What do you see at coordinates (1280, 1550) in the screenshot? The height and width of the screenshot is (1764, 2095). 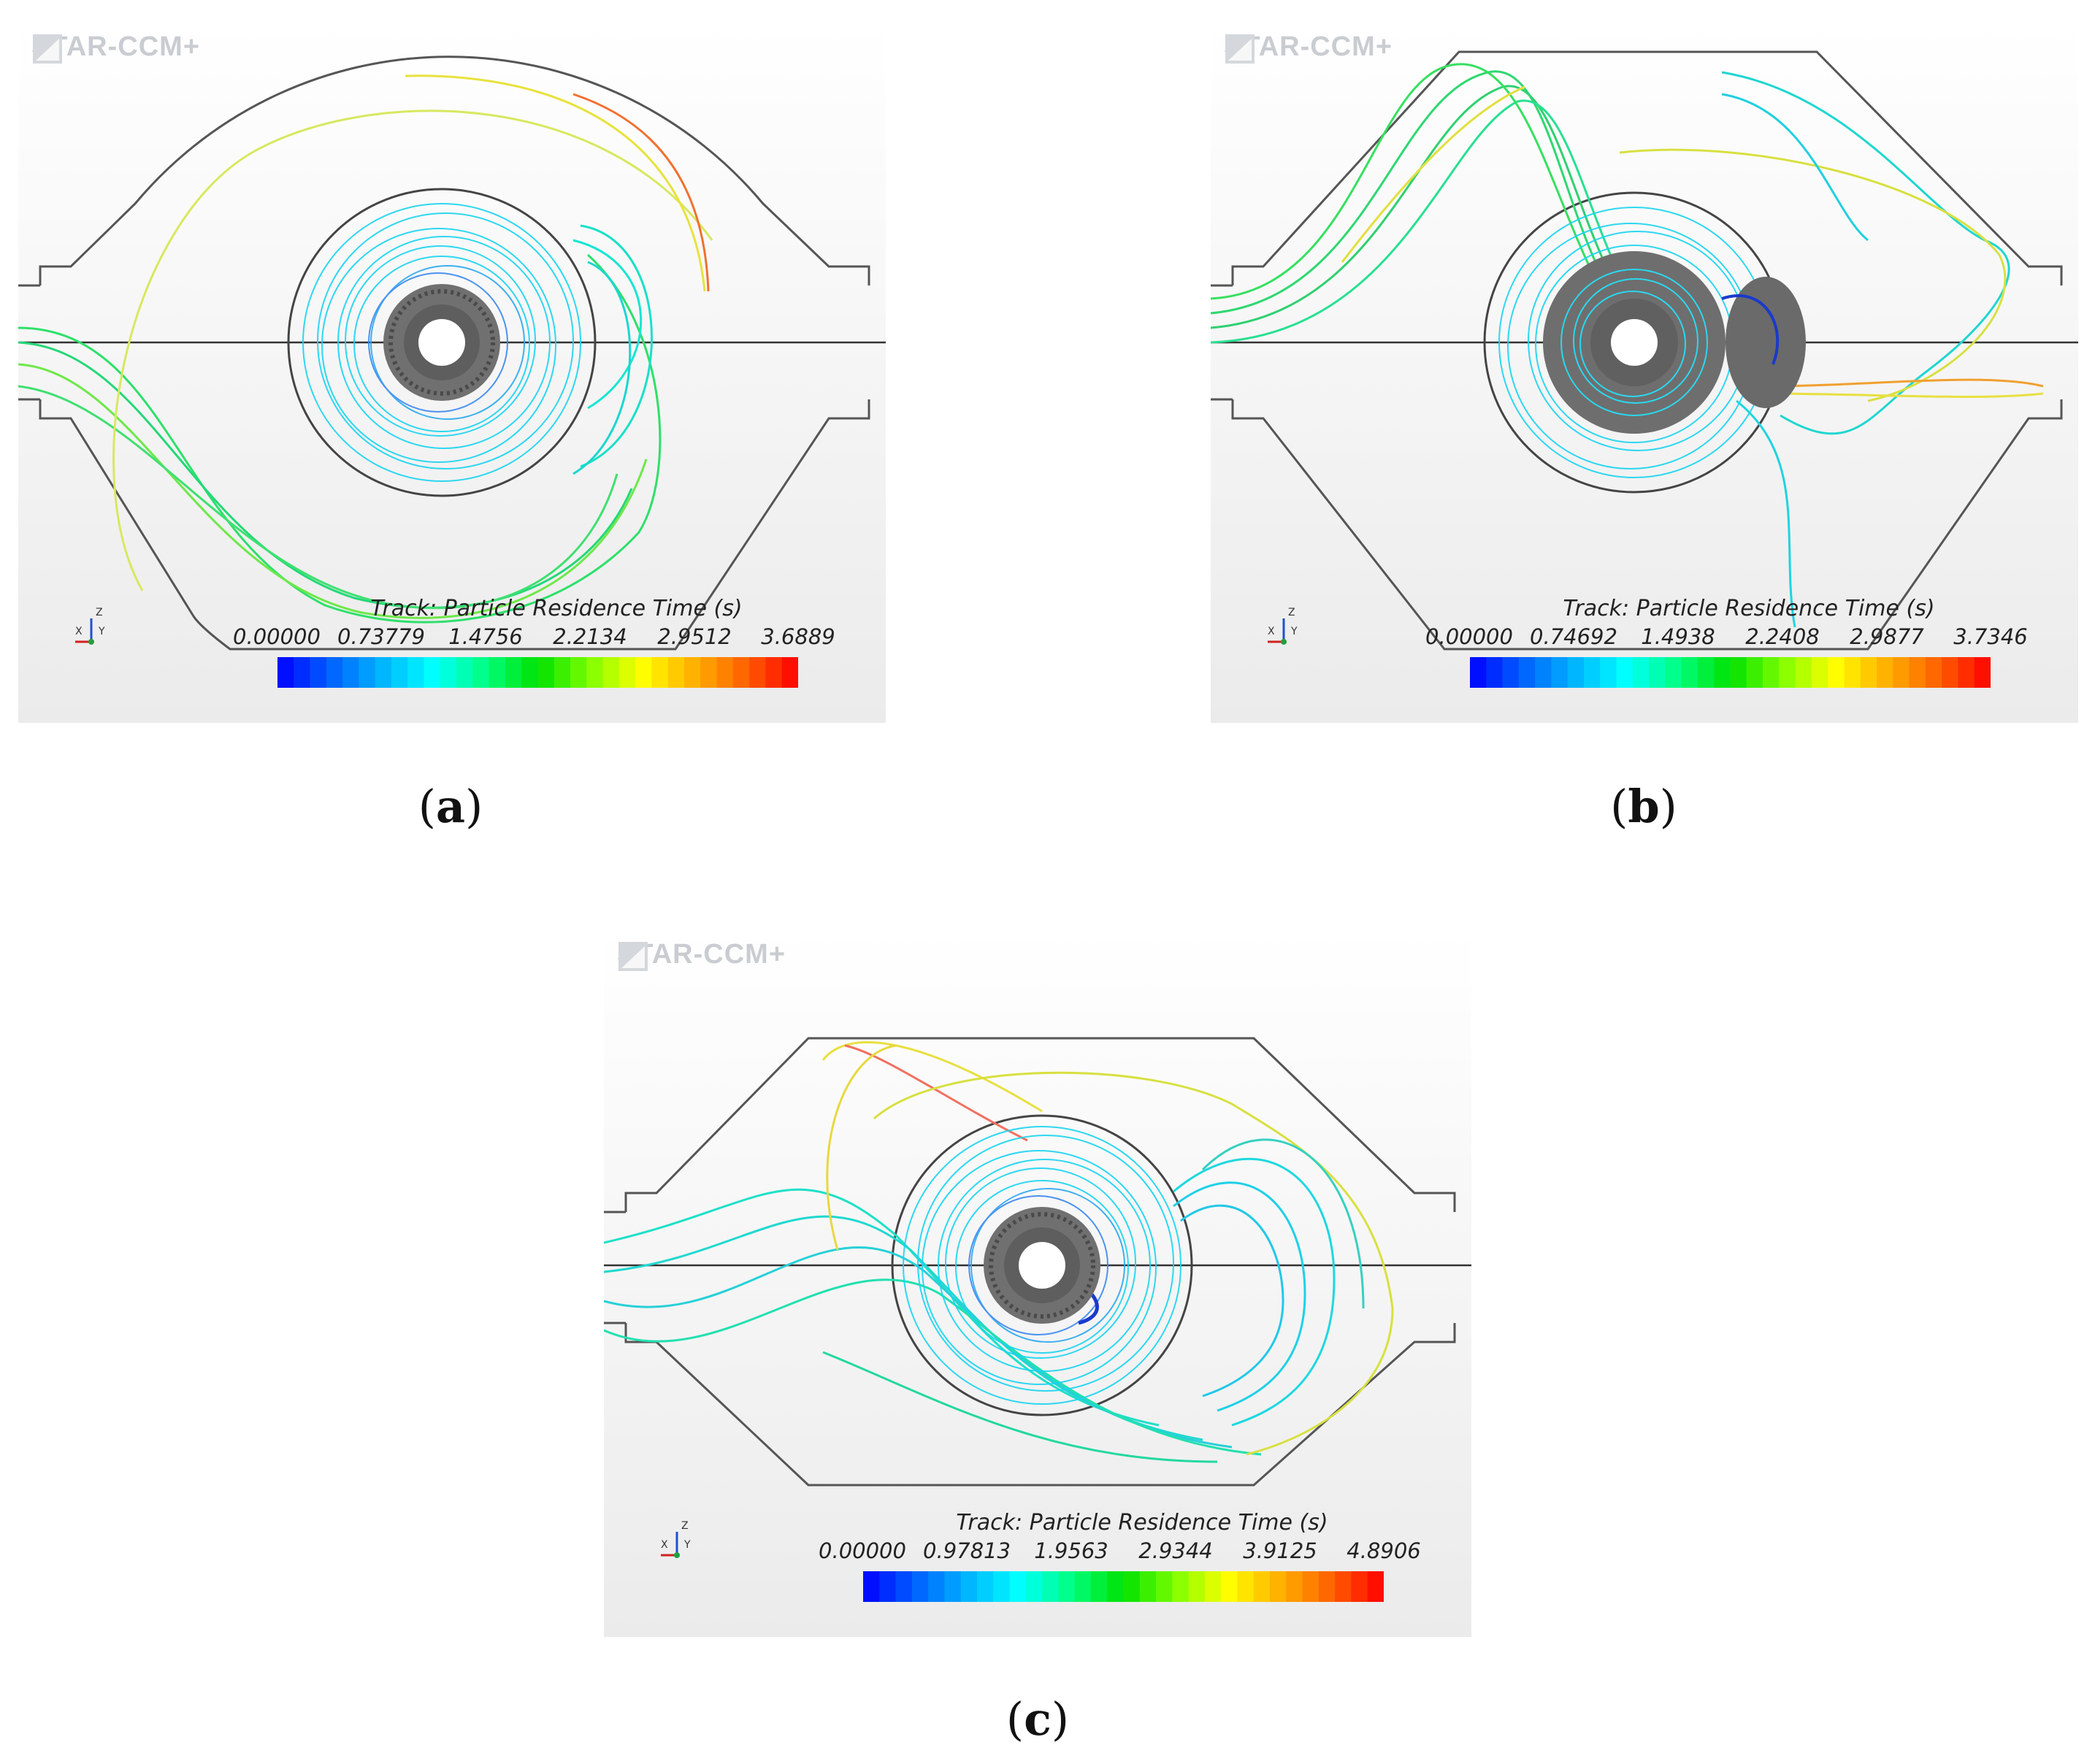 I see `legend-tick: 3.9125` at bounding box center [1280, 1550].